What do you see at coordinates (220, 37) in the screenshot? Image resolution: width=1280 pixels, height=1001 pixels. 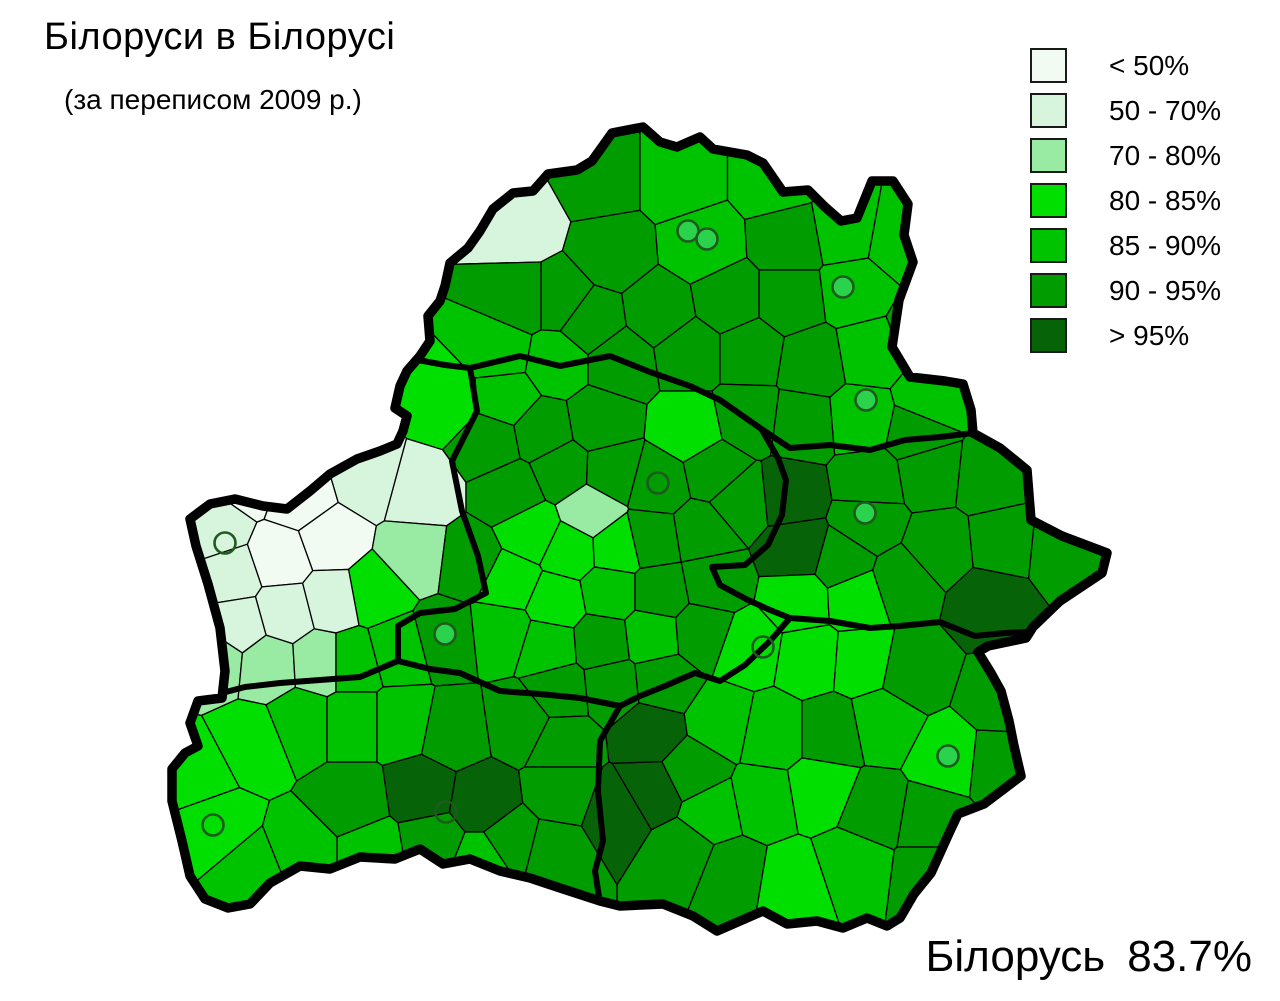 I see `map-title: Білоруси в Білорусі` at bounding box center [220, 37].